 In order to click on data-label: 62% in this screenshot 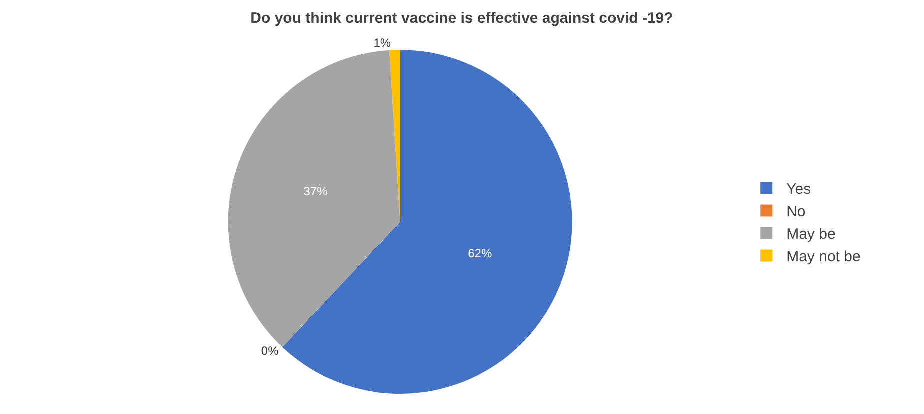, I will do `click(480, 253)`.